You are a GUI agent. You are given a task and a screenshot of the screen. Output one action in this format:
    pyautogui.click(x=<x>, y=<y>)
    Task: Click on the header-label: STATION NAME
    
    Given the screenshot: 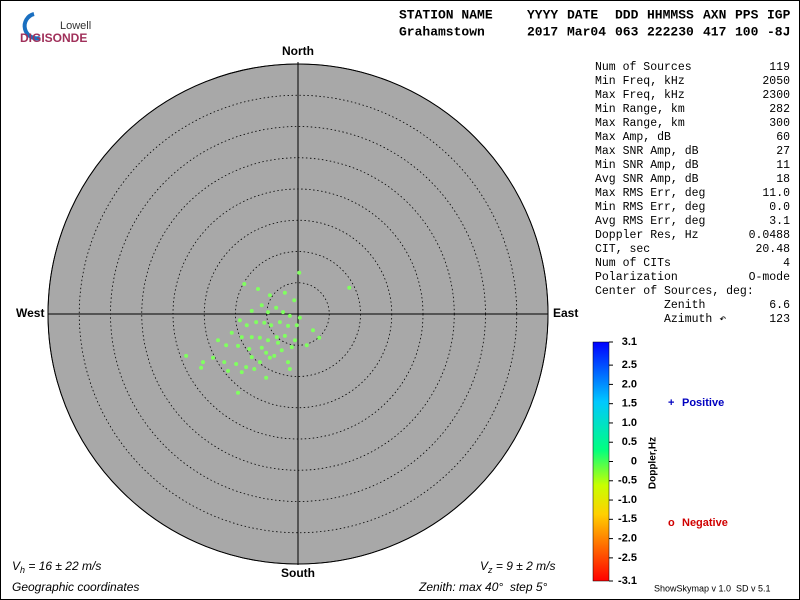 What is the action you would take?
    pyautogui.click(x=446, y=14)
    